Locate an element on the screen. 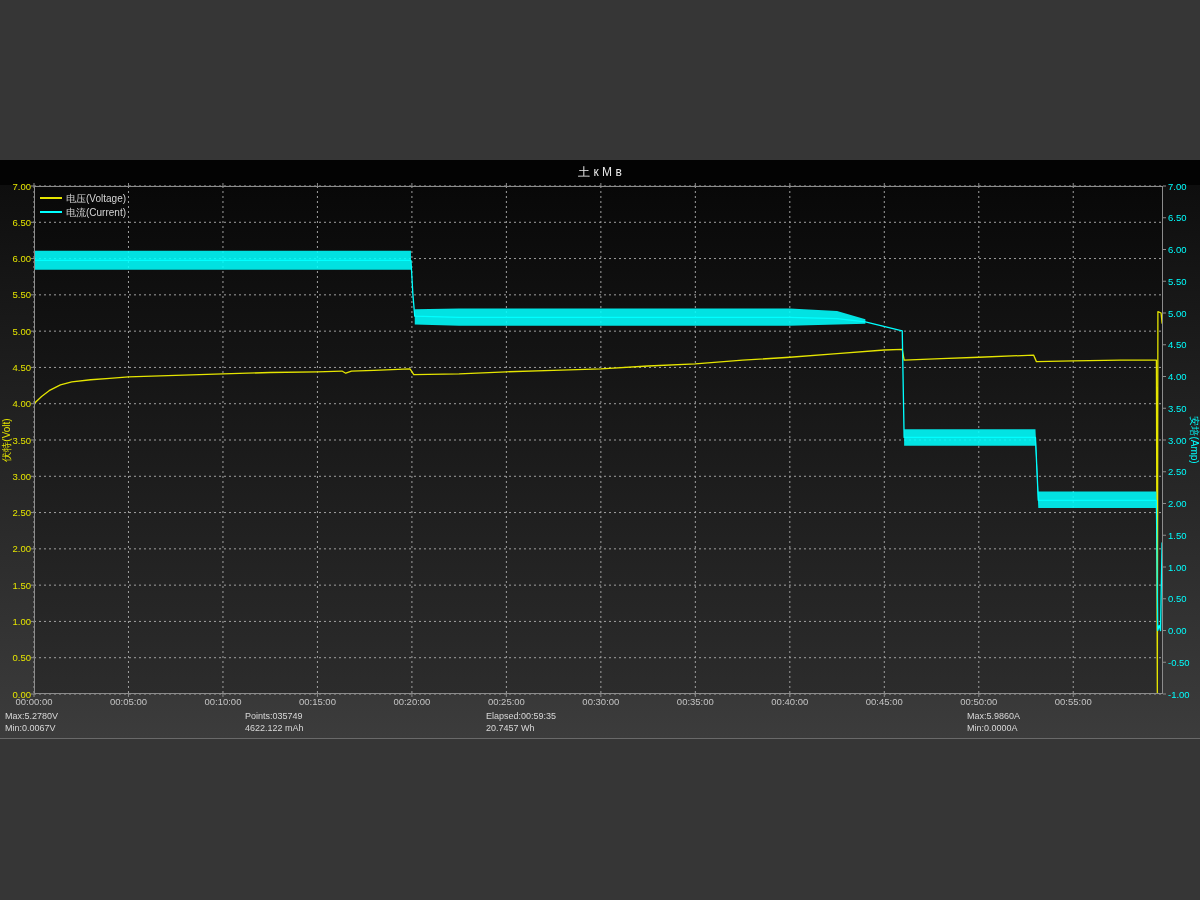 This screenshot has width=1200, height=900. x-tick-label: 00:20:00 is located at coordinates (412, 701).